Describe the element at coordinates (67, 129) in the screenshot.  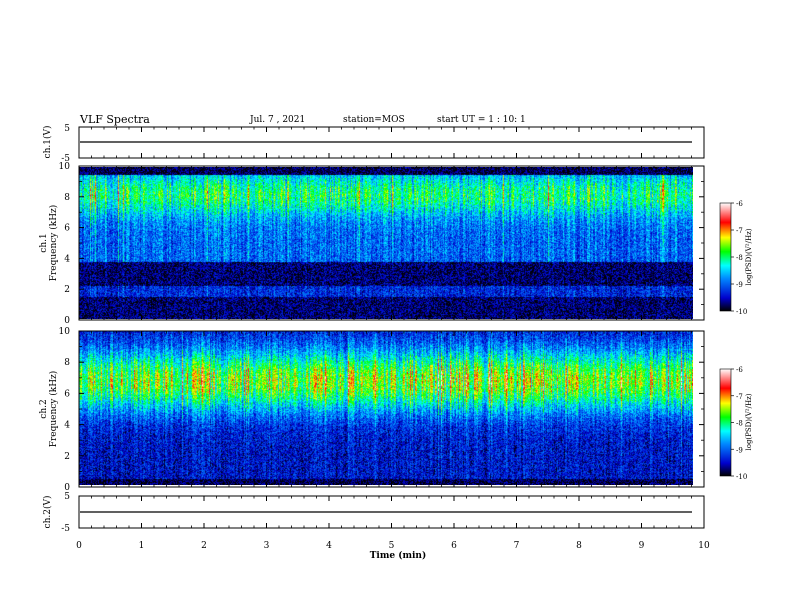
I see `ch1-ytick-max: 5` at that location.